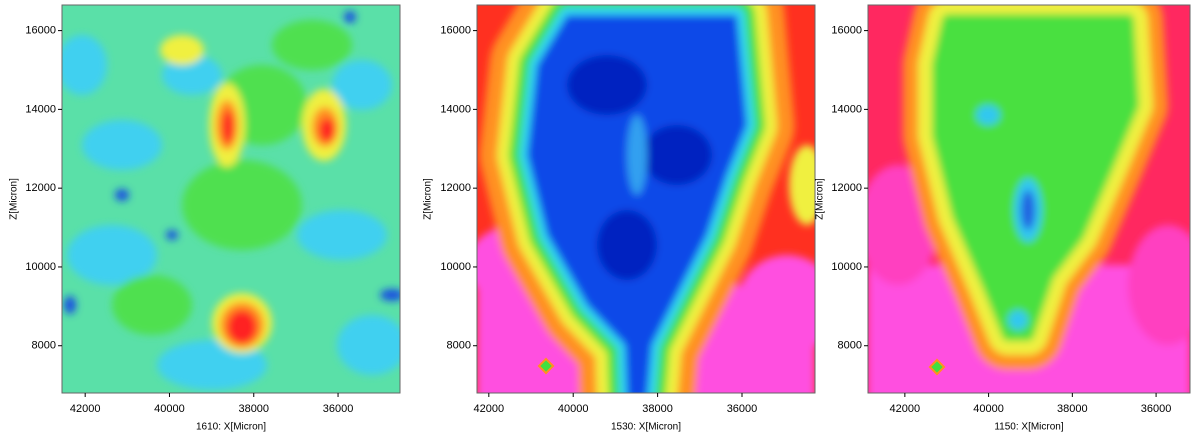 The width and height of the screenshot is (1191, 435). What do you see at coordinates (1029, 427) in the screenshot?
I see `x-axis-label: 1150: X[Micron]` at bounding box center [1029, 427].